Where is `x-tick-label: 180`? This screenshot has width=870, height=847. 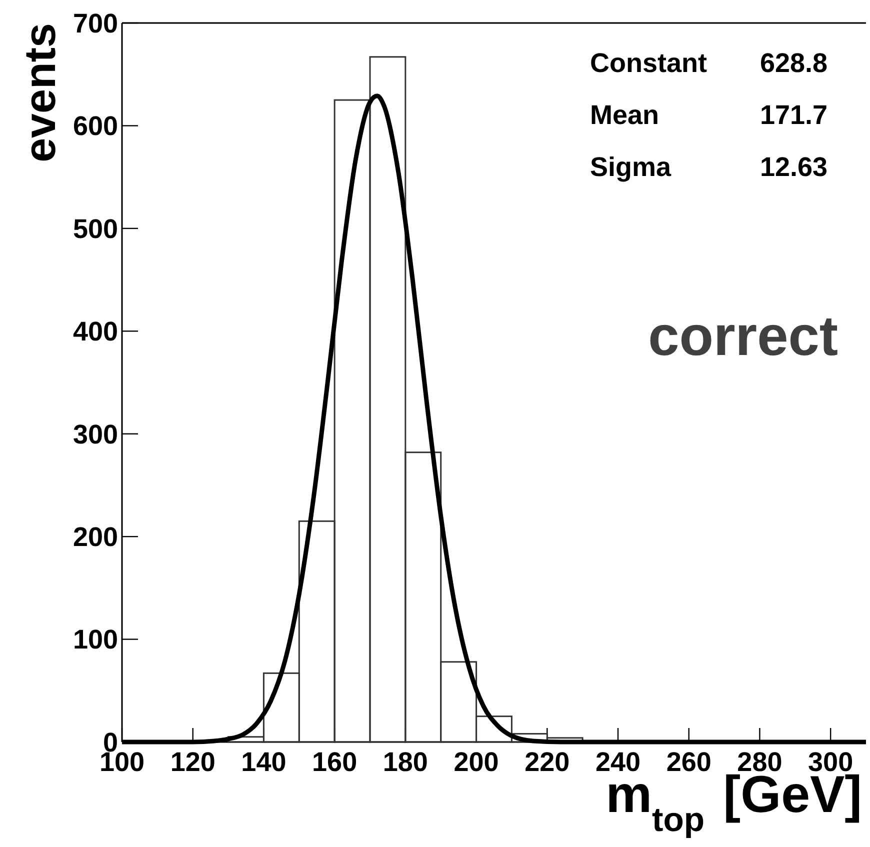 x-tick-label: 180 is located at coordinates (405, 762).